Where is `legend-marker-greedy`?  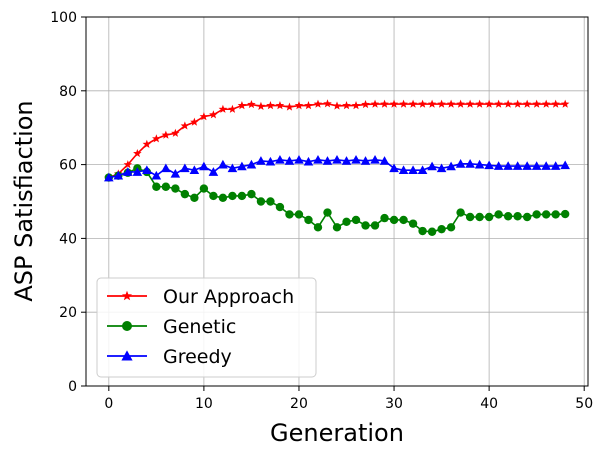 legend-marker-greedy is located at coordinates (127, 355).